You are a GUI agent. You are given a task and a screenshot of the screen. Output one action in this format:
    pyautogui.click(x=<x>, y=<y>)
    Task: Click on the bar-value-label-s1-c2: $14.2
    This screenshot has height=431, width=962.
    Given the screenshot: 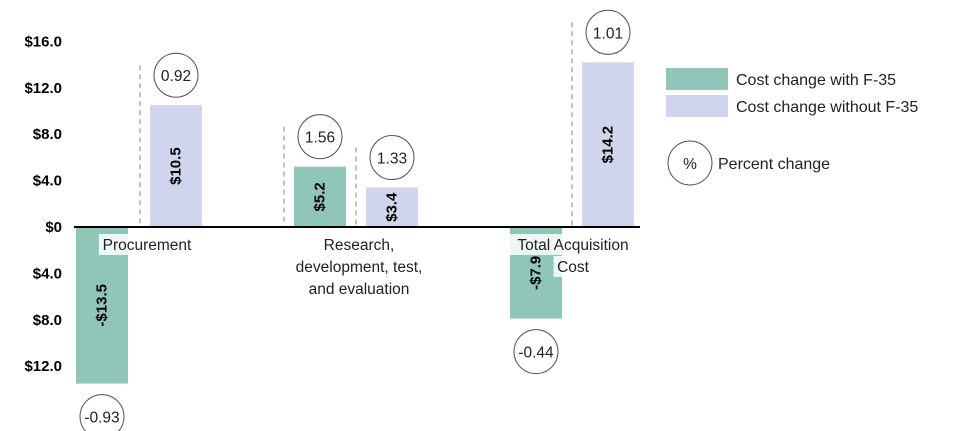 What is the action you would take?
    pyautogui.click(x=608, y=145)
    